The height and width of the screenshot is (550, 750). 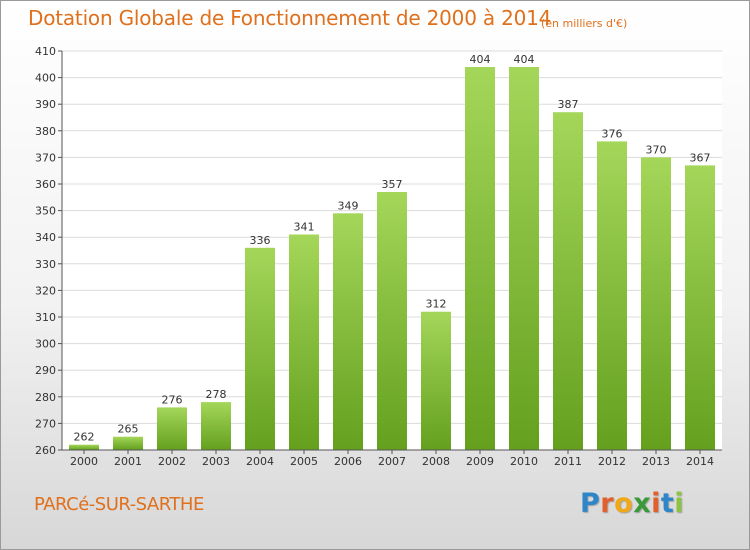 What do you see at coordinates (45, 264) in the screenshot?
I see `y-tick-label: 330` at bounding box center [45, 264].